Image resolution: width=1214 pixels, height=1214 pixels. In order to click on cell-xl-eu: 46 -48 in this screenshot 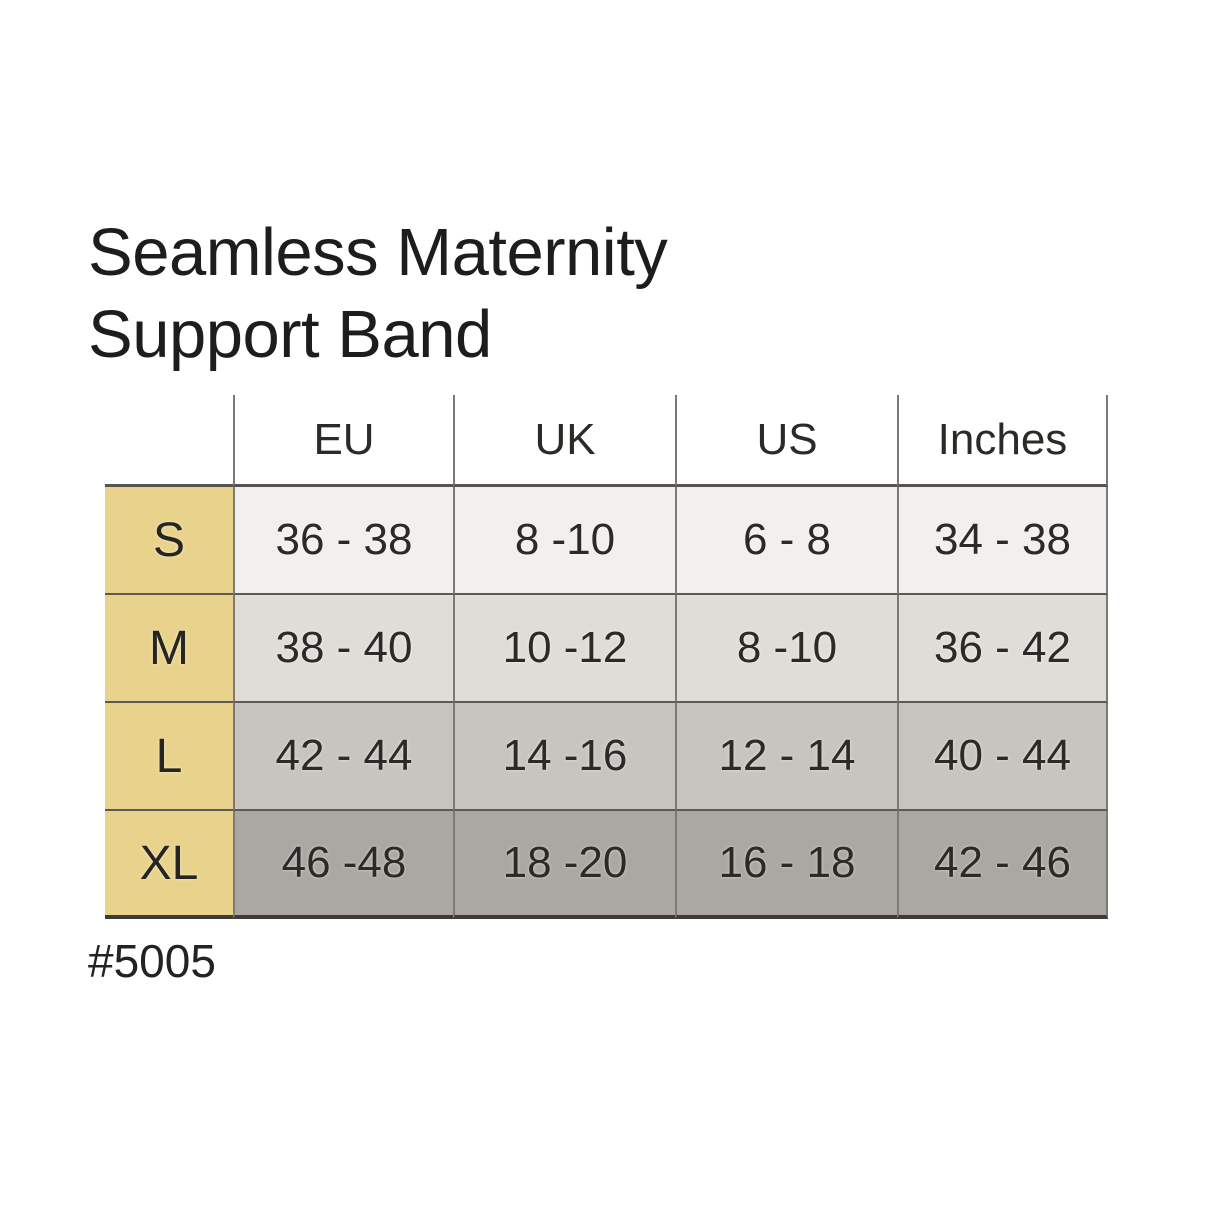, I will do `click(343, 865)`.